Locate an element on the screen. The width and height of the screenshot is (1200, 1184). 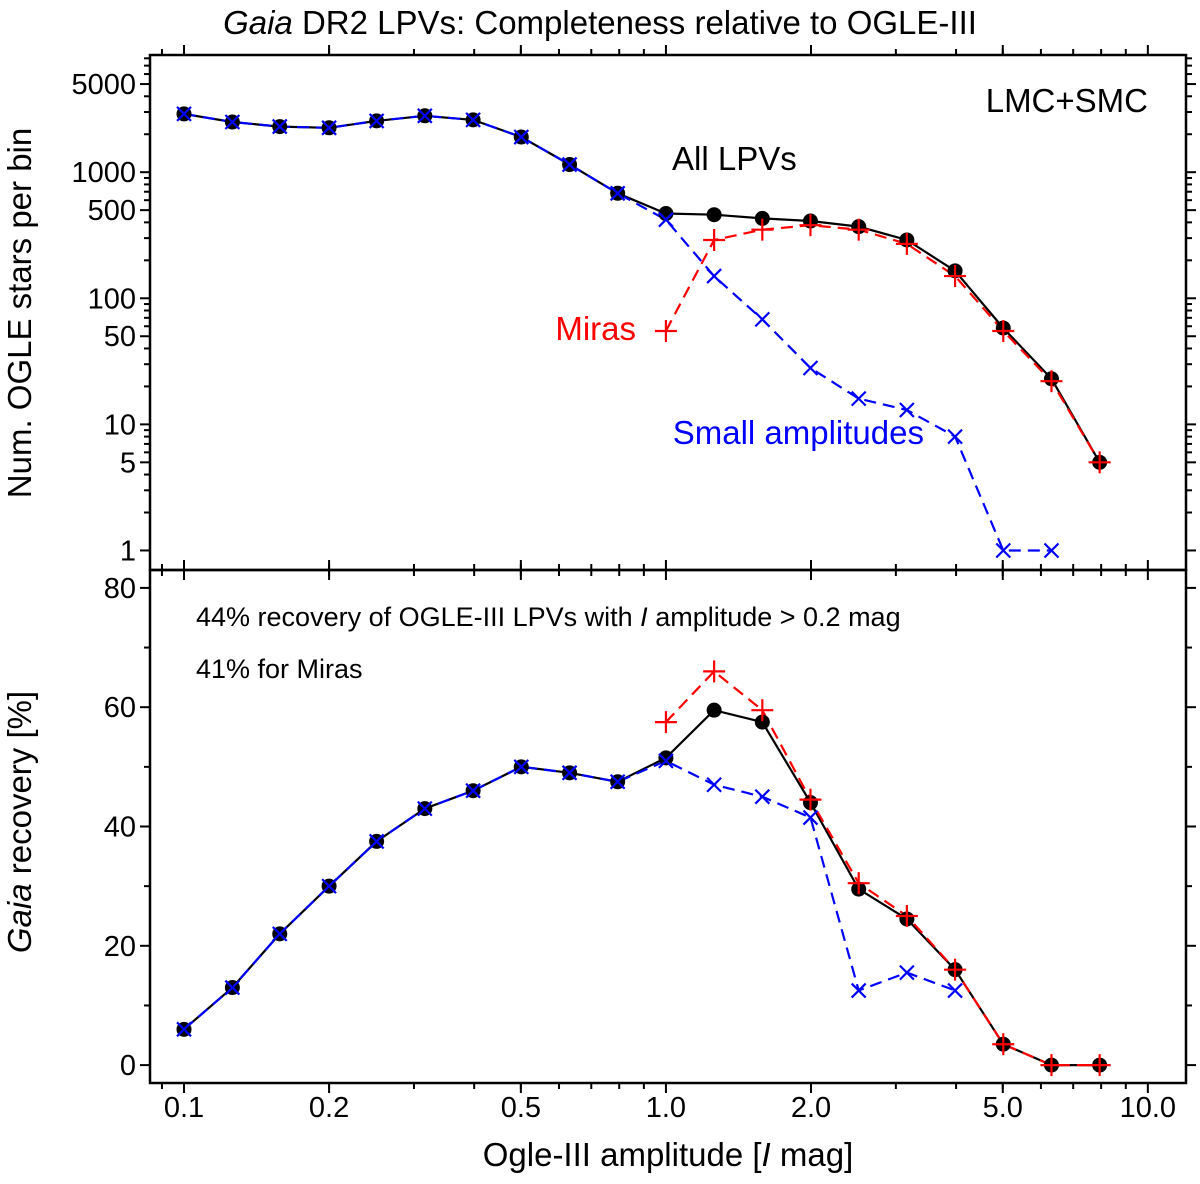
bottom-y-tick-label: 80 is located at coordinates (120, 589).